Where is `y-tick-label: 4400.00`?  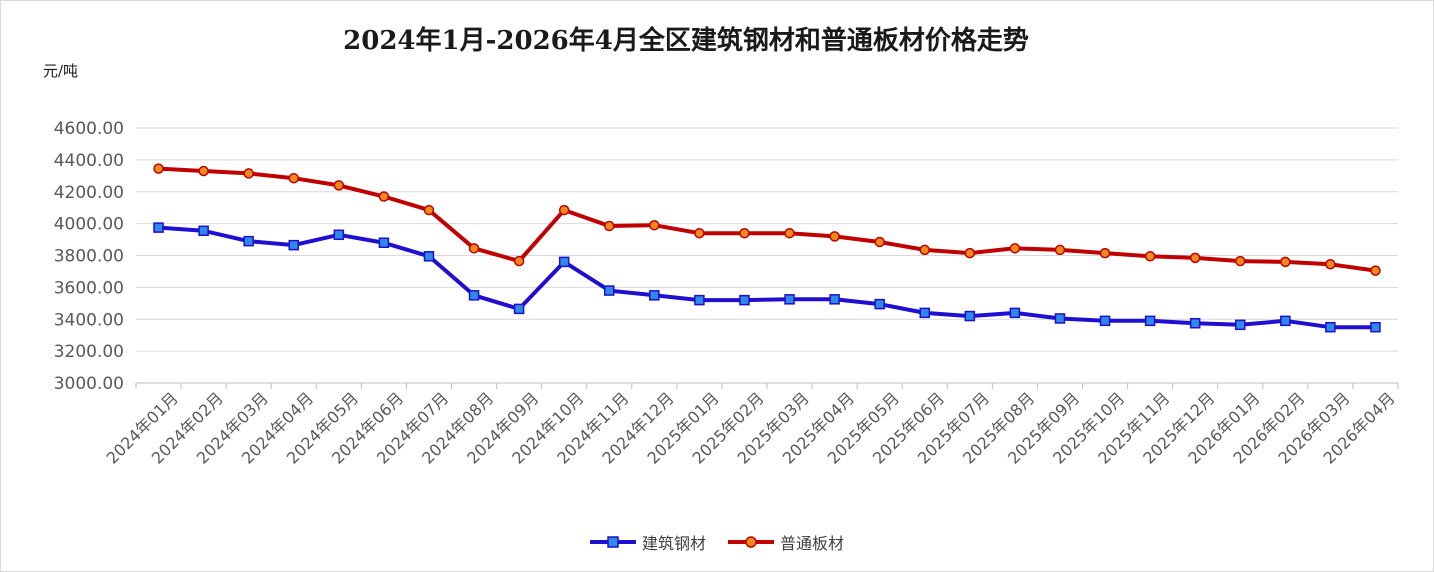
y-tick-label: 4400.00 is located at coordinates (89, 161).